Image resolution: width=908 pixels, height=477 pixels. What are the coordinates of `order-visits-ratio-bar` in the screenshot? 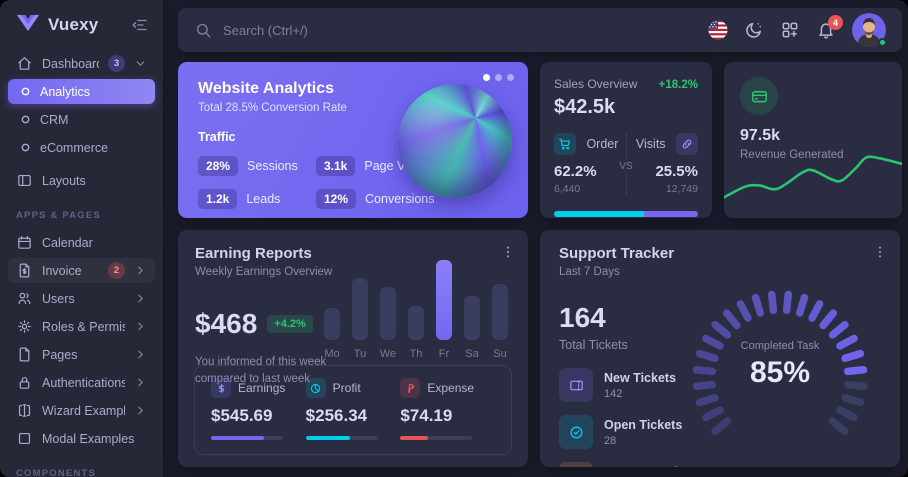 It's located at (626, 214).